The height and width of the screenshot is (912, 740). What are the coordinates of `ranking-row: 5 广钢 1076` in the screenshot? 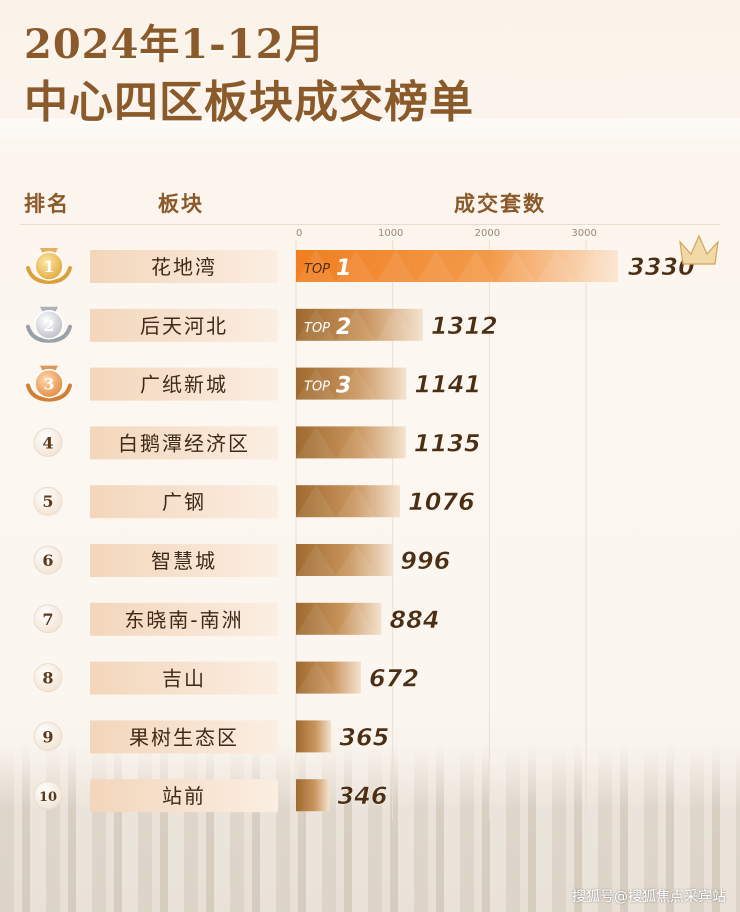 It's located at (254, 502).